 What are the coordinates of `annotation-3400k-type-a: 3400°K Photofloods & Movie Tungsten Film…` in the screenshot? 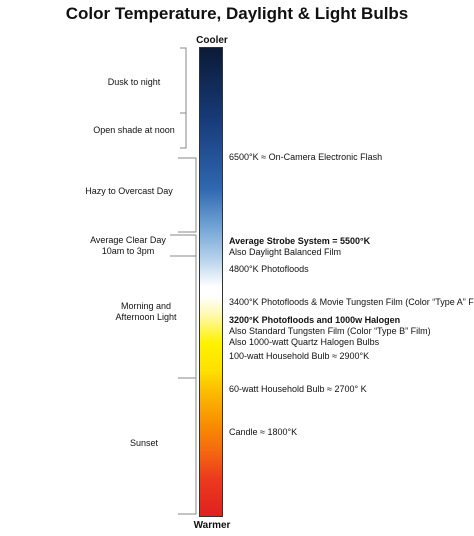 It's located at (351, 302).